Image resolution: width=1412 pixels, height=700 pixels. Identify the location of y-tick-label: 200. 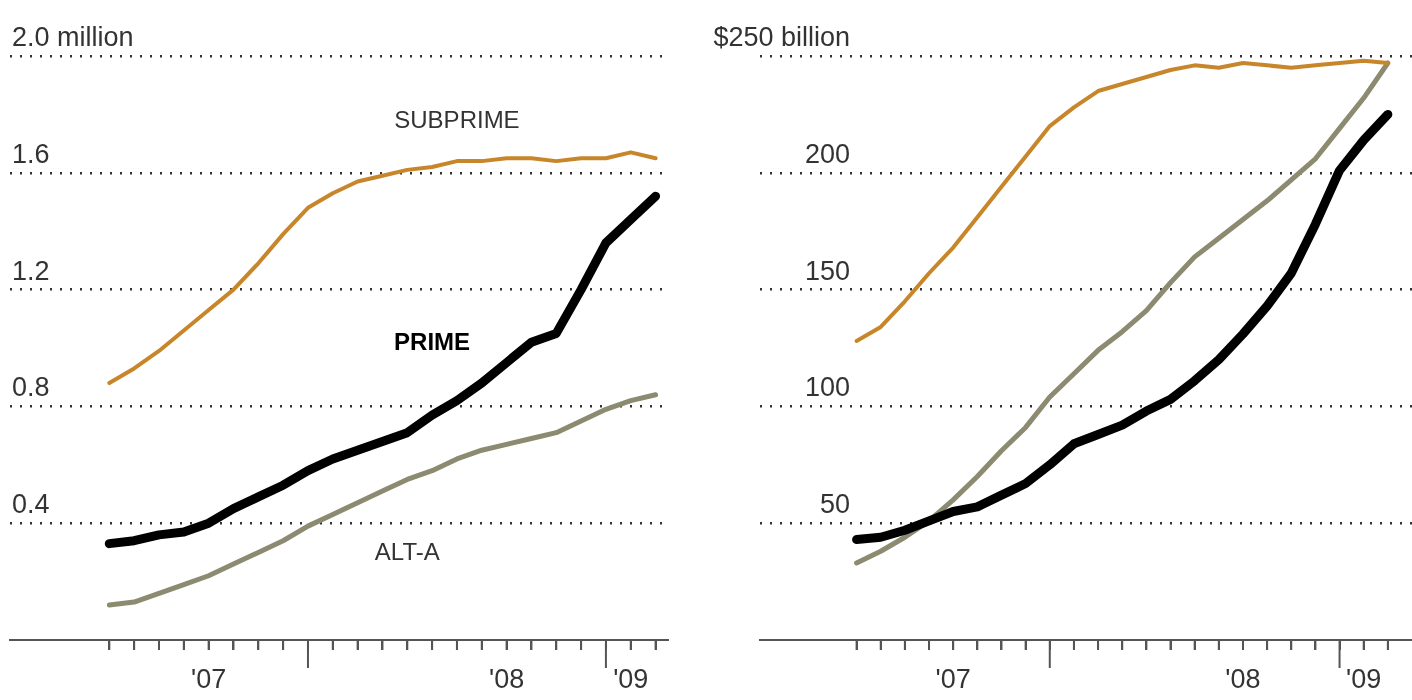
(827, 153).